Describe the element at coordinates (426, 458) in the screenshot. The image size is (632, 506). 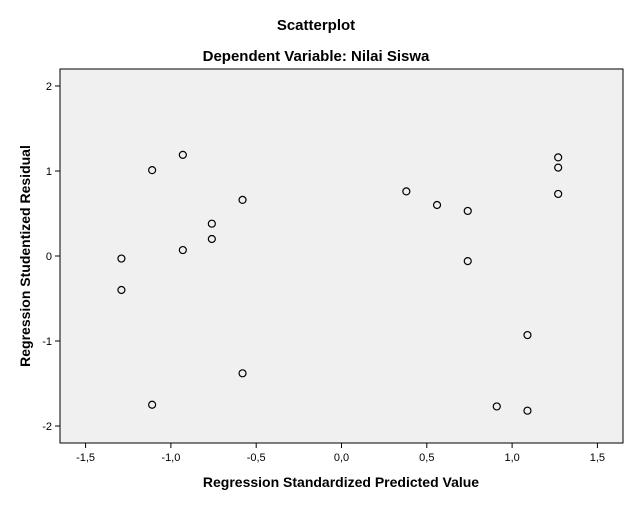
I see `x-tick-label: 0,5` at that location.